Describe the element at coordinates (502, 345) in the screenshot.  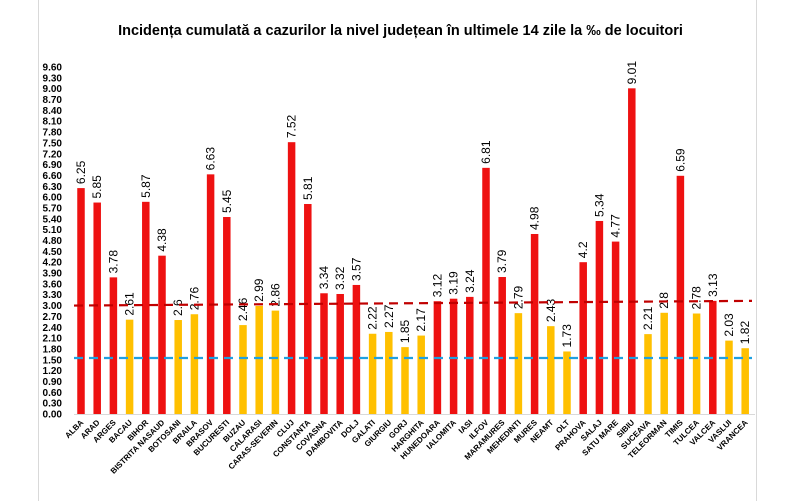
I see `bar-maramures` at that location.